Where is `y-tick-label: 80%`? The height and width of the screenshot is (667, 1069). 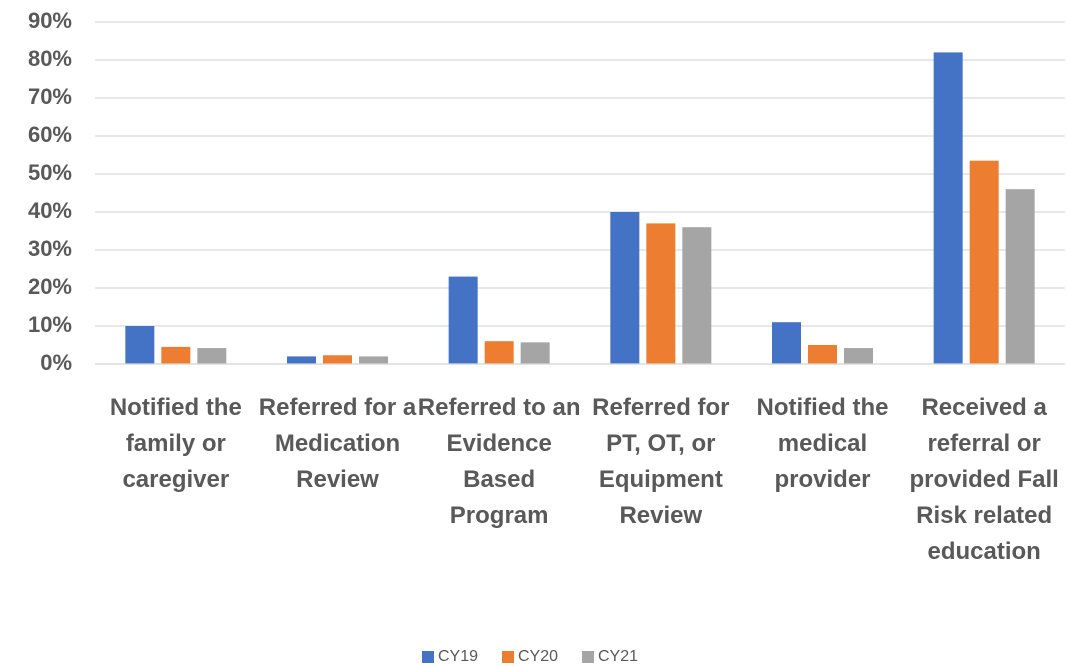
y-tick-label: 80% is located at coordinates (50, 58).